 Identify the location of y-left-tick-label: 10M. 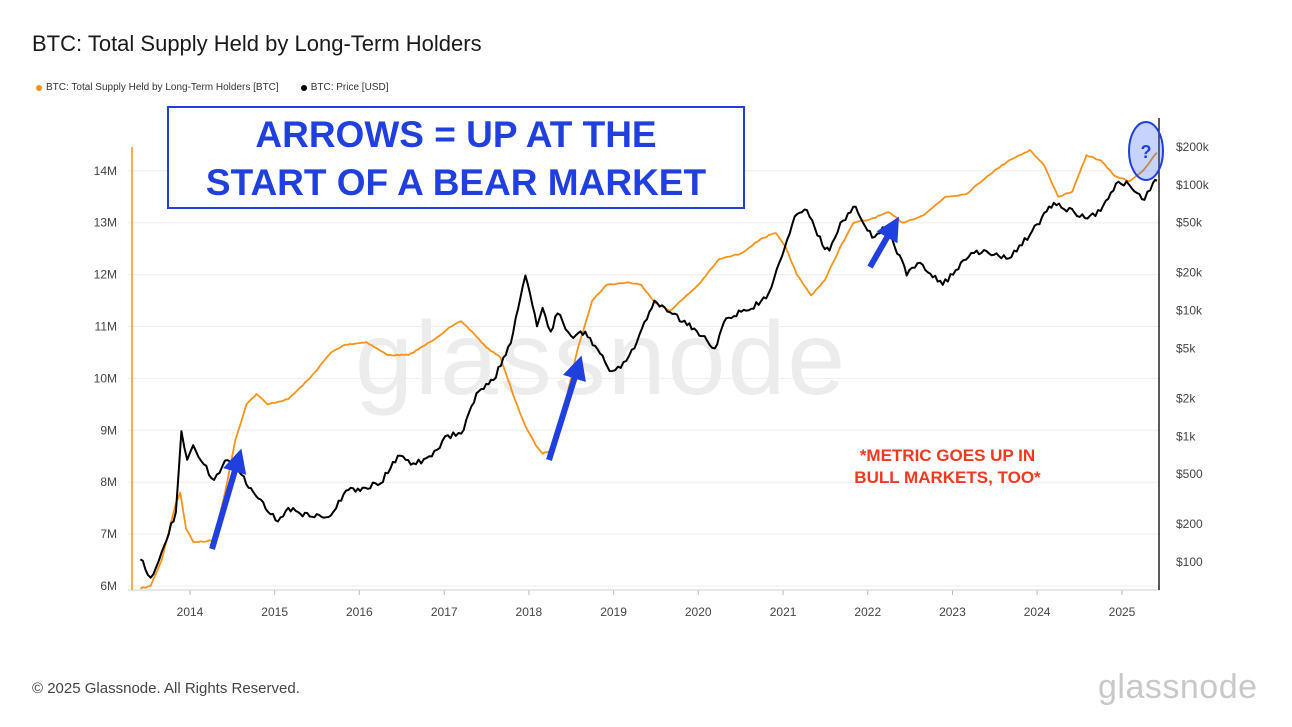
(105, 378).